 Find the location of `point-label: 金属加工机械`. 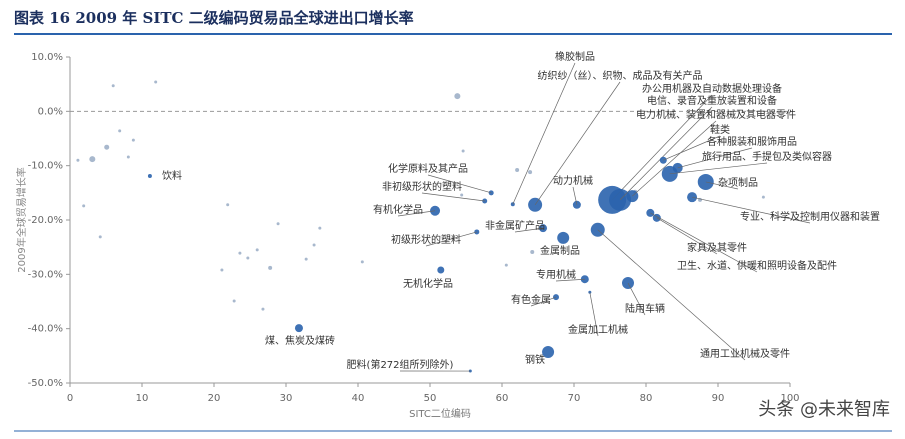

point-label: 金属加工机械 is located at coordinates (598, 329).